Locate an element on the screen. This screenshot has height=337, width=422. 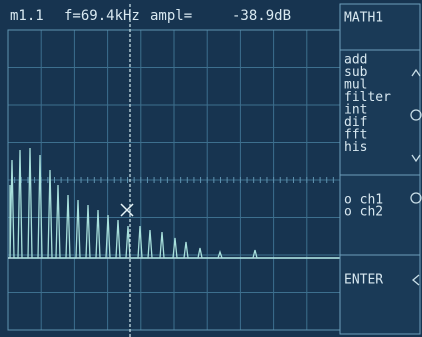
left-icon is located at coordinates (415, 280).